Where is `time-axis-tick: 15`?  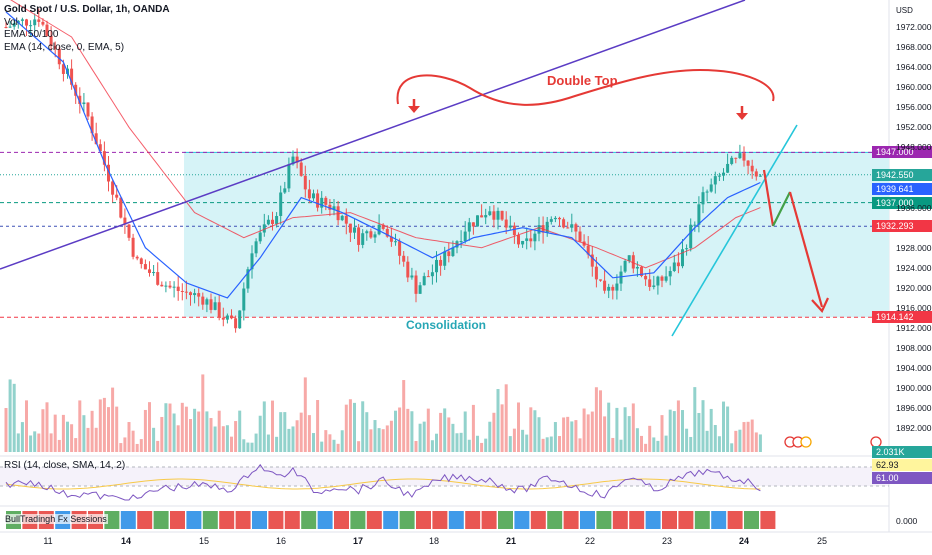
time-axis-tick: 15 is located at coordinates (203, 541).